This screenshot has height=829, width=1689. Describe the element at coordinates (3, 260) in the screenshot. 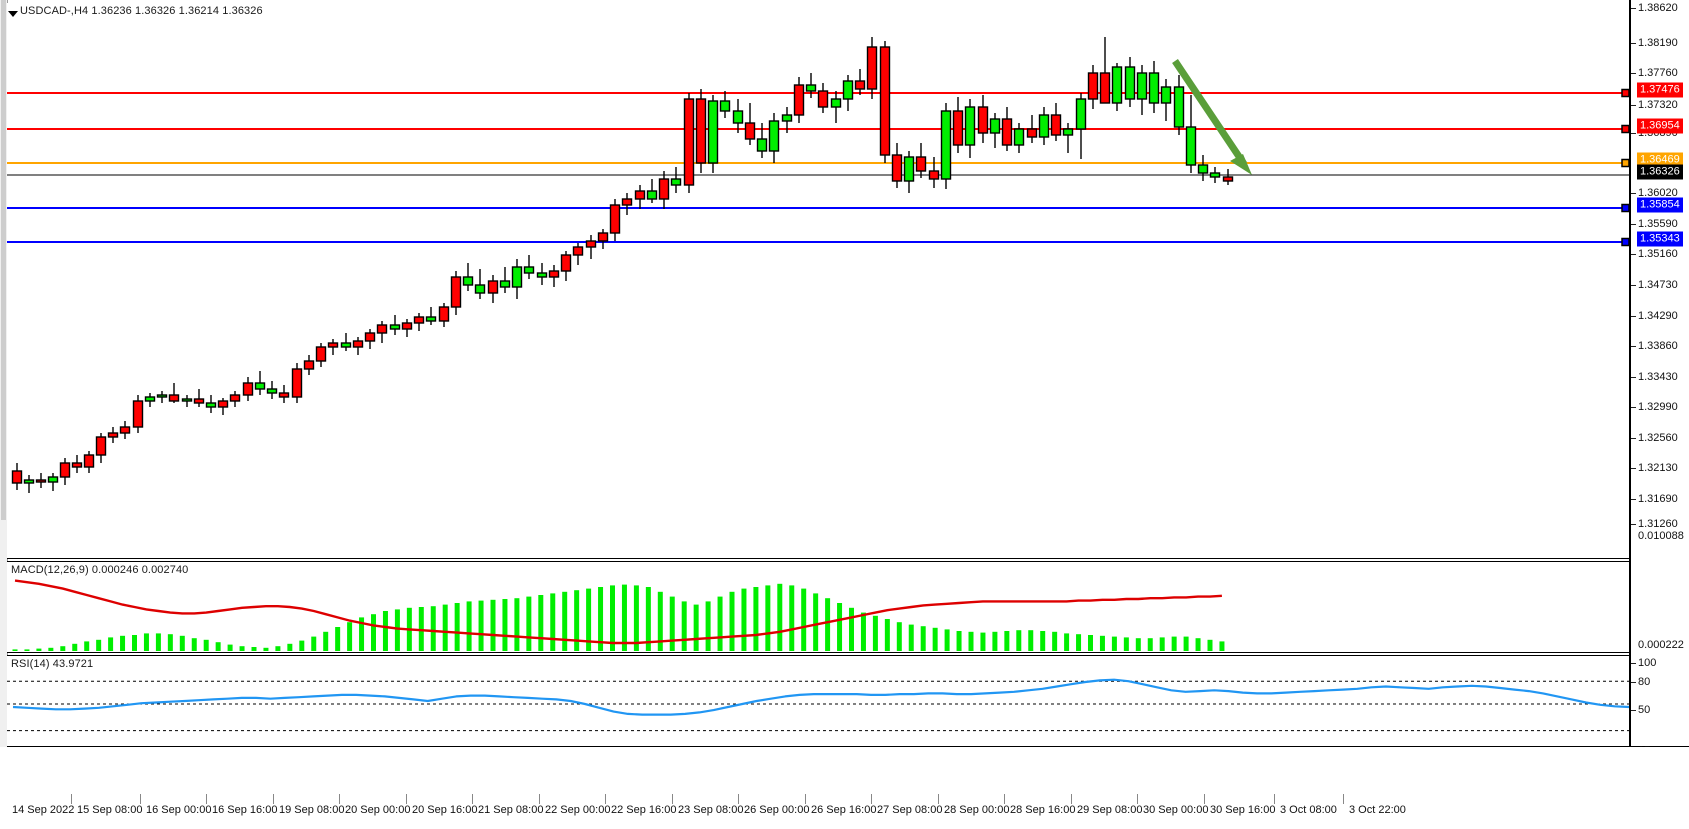

I see `scrollbar-thumb` at that location.